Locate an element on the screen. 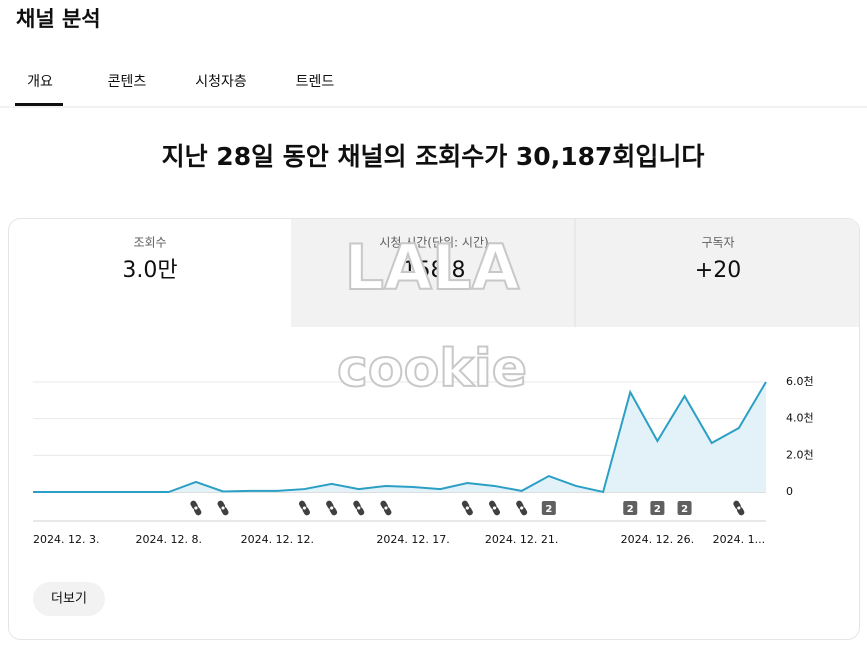 Image resolution: width=867 pixels, height=649 pixels. x-tick-label: 2024. 12. 21. is located at coordinates (521, 539).